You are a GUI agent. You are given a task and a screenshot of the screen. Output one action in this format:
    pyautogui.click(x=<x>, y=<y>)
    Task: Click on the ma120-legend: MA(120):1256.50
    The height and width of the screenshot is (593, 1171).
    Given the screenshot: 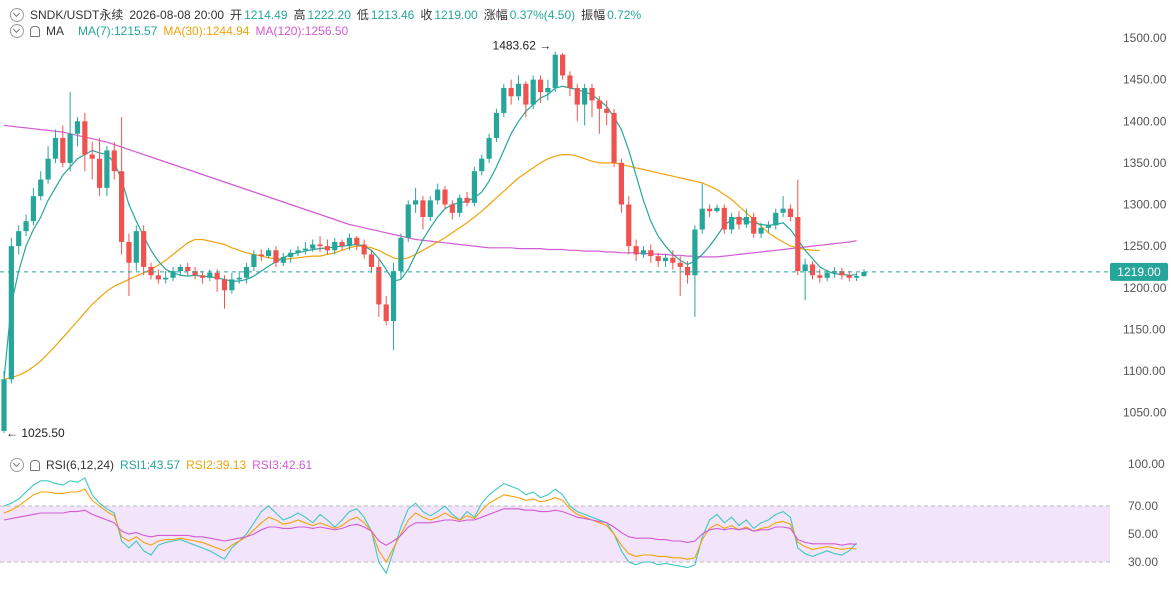 What is the action you would take?
    pyautogui.click(x=302, y=31)
    